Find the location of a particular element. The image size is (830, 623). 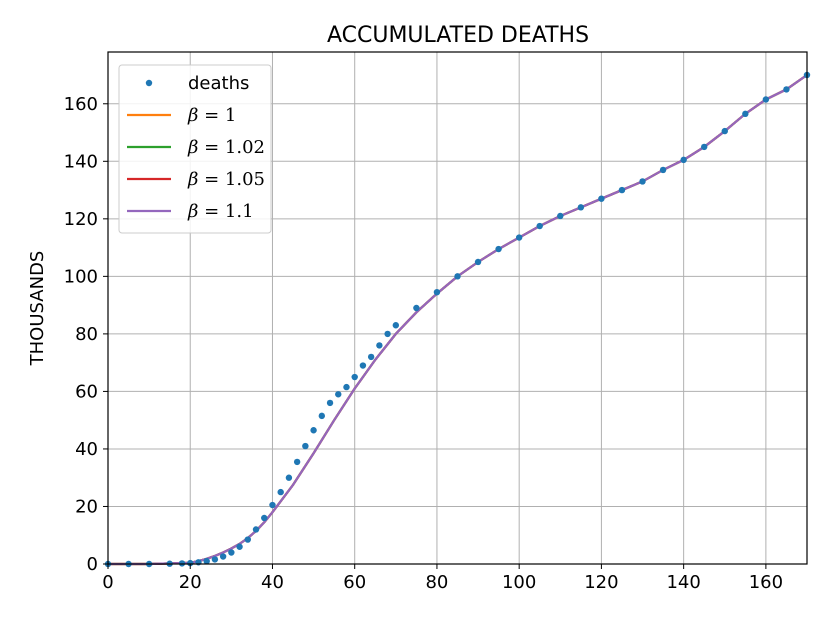

y-tick-label: 140 is located at coordinates (81, 161).